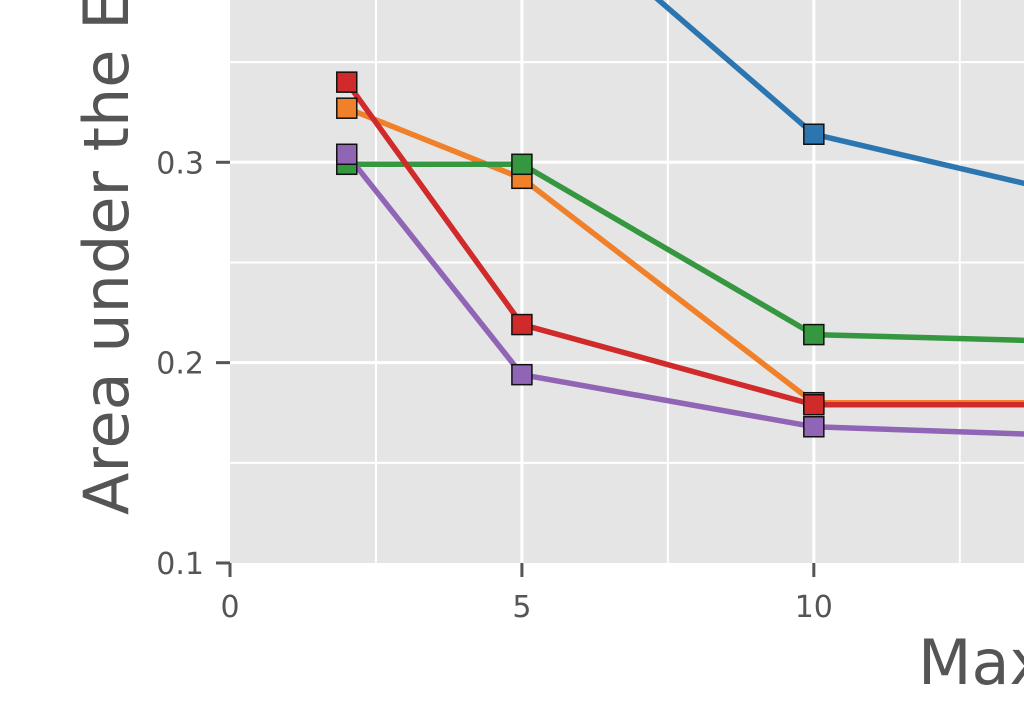 This screenshot has width=1024, height=716. What do you see at coordinates (180, 163) in the screenshot?
I see `y-tick-label: 0.3` at bounding box center [180, 163].